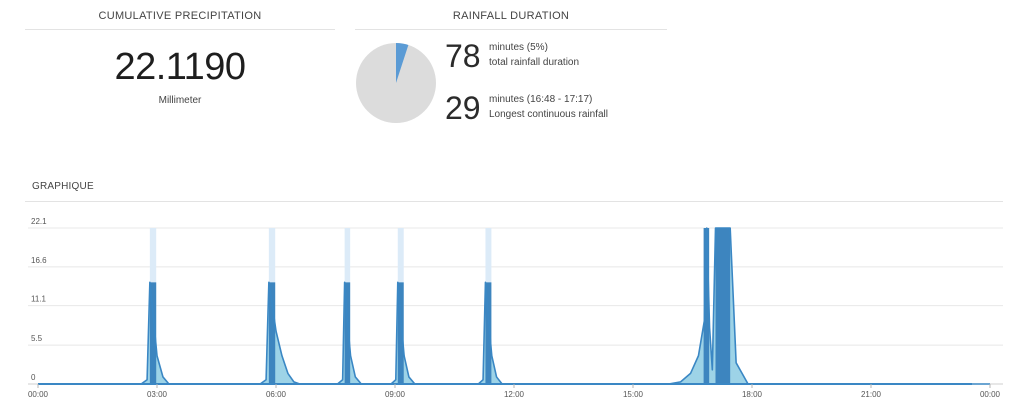 The width and height of the screenshot is (1024, 414). Describe the element at coordinates (633, 394) in the screenshot. I see `x-tick-label: 15:00` at that location.